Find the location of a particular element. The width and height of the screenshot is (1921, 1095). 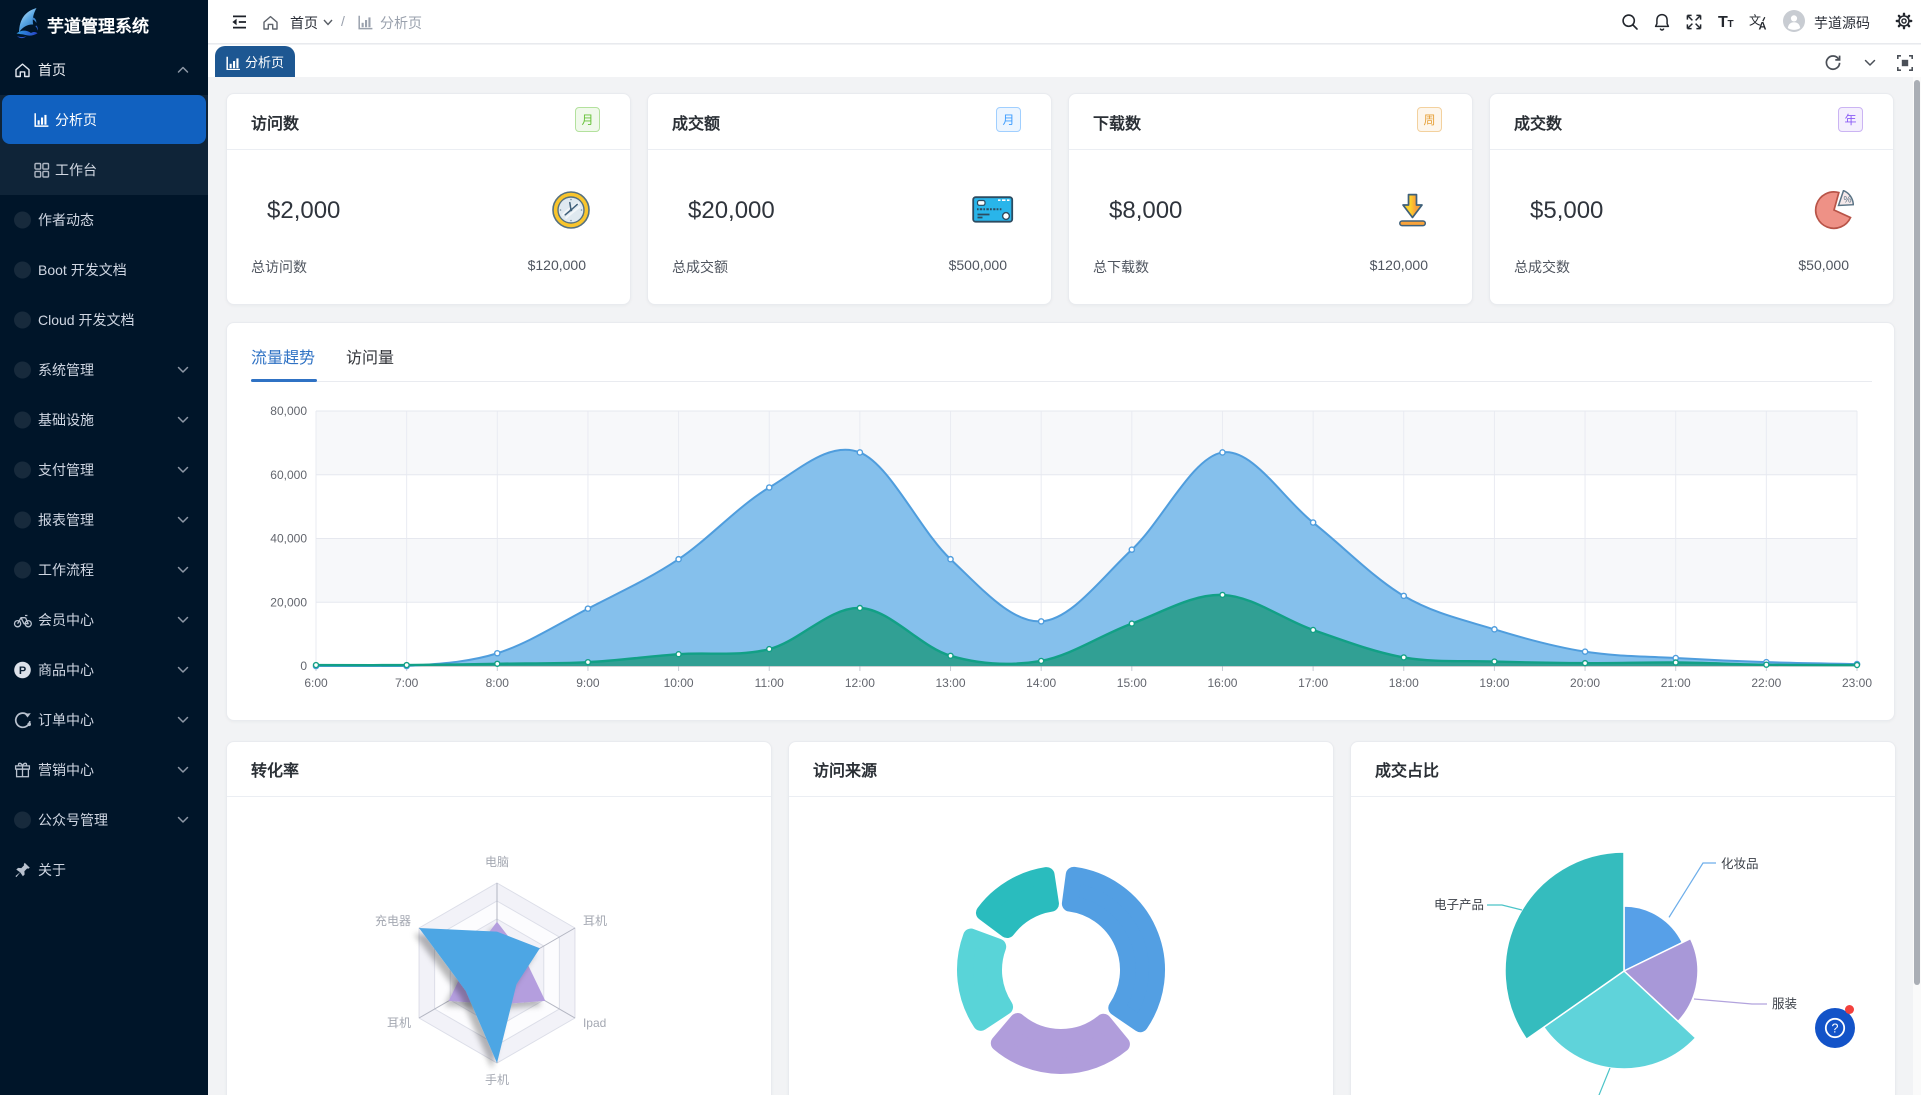

svg-text: 文 is located at coordinates (1755, 20).